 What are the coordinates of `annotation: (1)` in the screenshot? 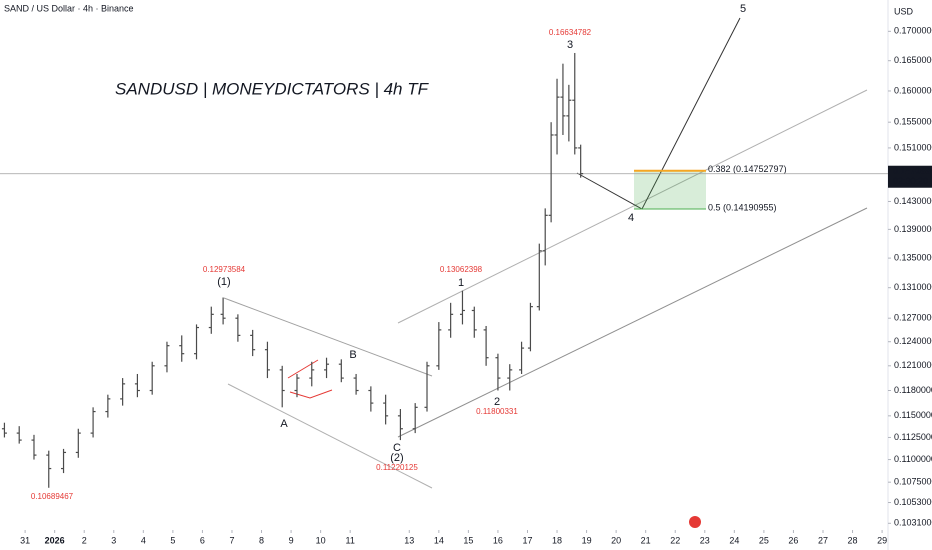 It's located at (223, 282).